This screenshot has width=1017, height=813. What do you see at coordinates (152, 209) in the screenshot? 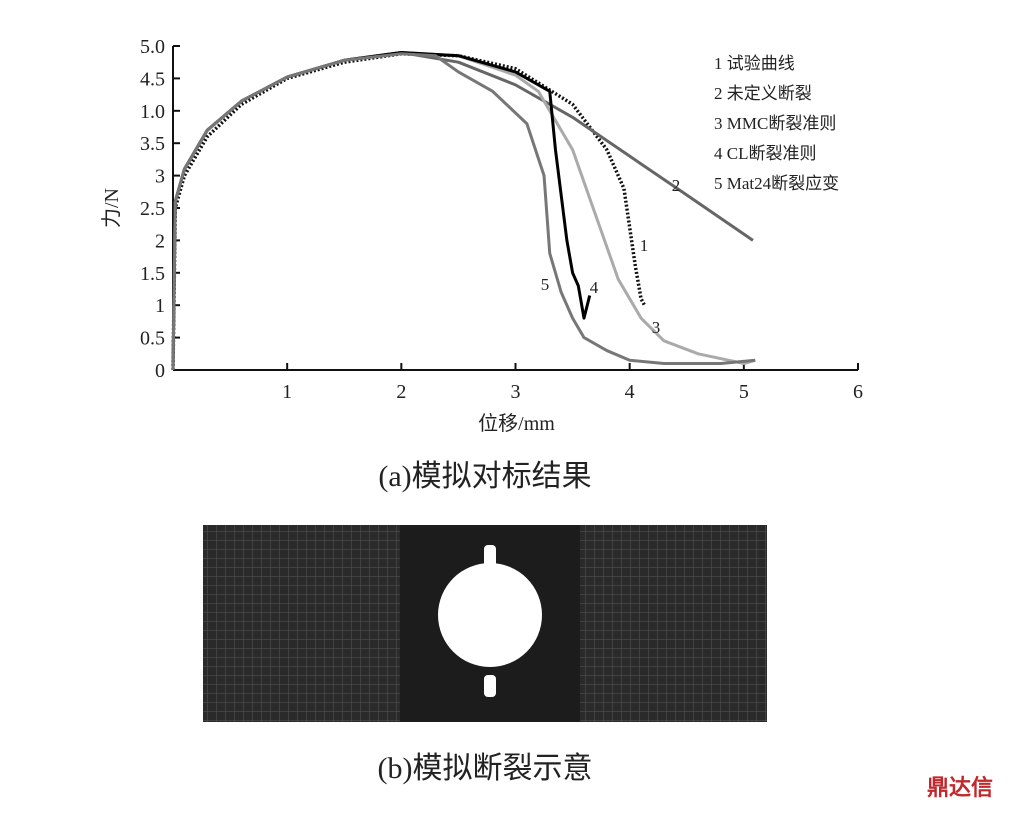
I see `y-tick-label: 2.5` at bounding box center [152, 209].